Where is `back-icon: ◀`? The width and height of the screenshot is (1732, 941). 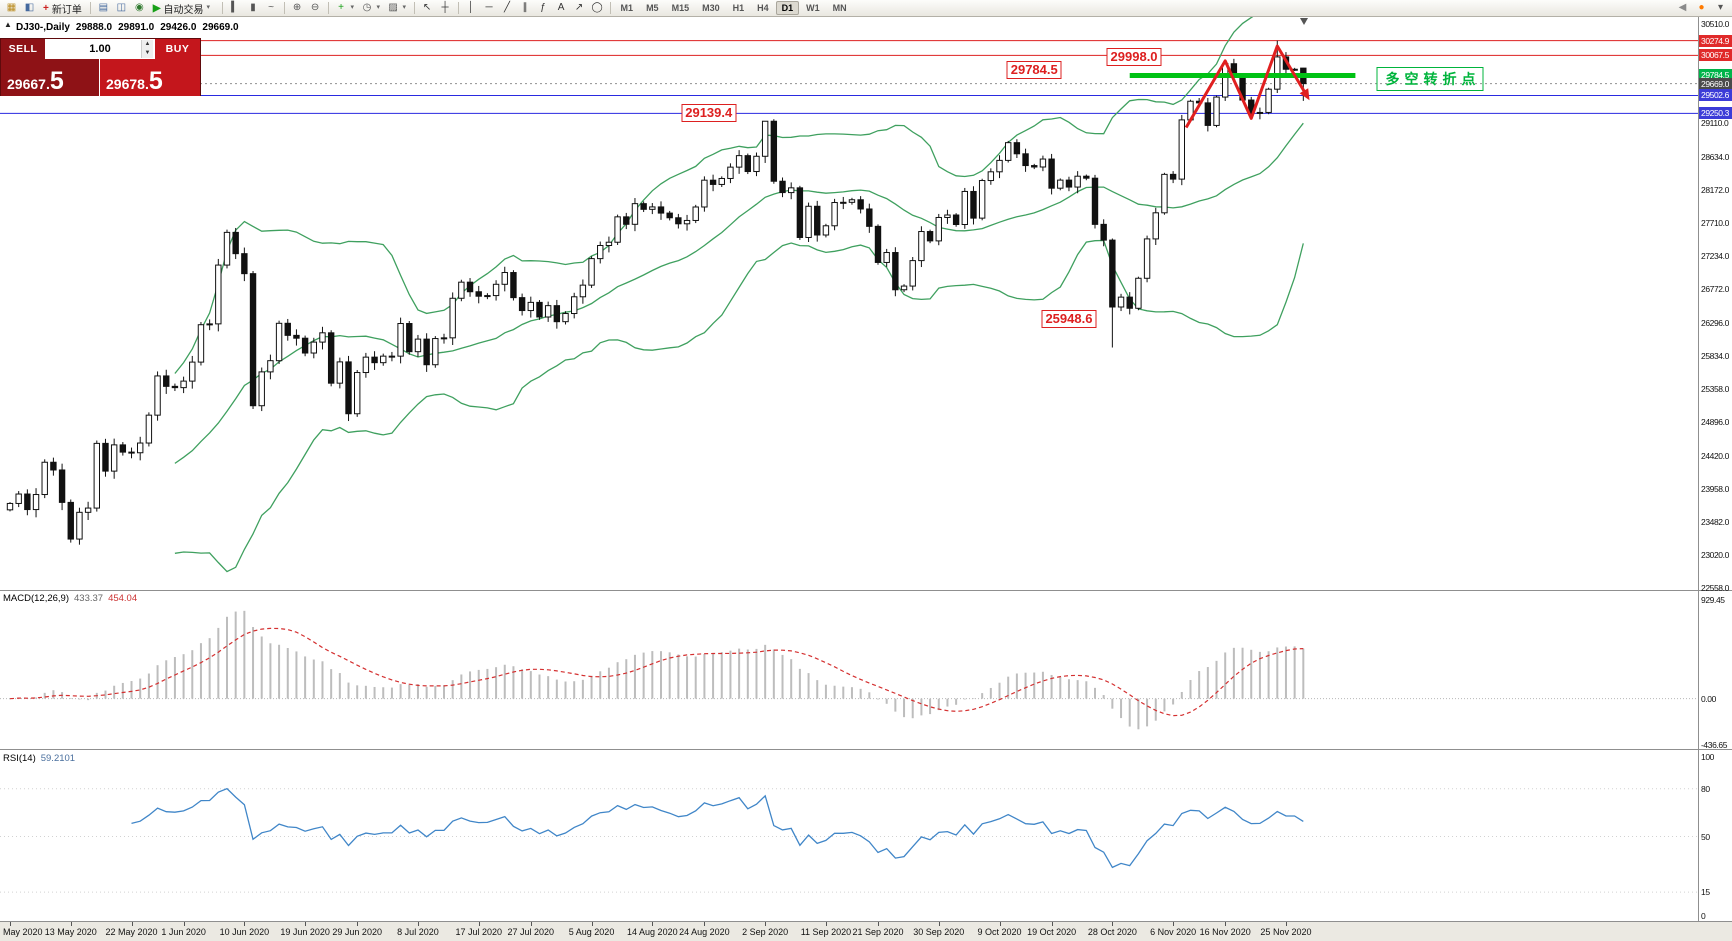
back-icon: ◀ is located at coordinates (1682, 7).